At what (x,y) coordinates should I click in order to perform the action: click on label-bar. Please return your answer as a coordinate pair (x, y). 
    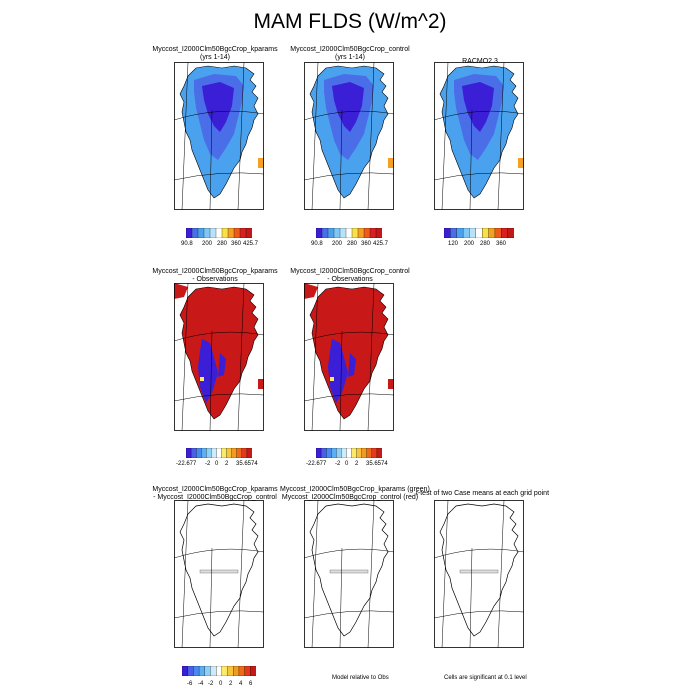
    Looking at the image, I should click on (219, 571).